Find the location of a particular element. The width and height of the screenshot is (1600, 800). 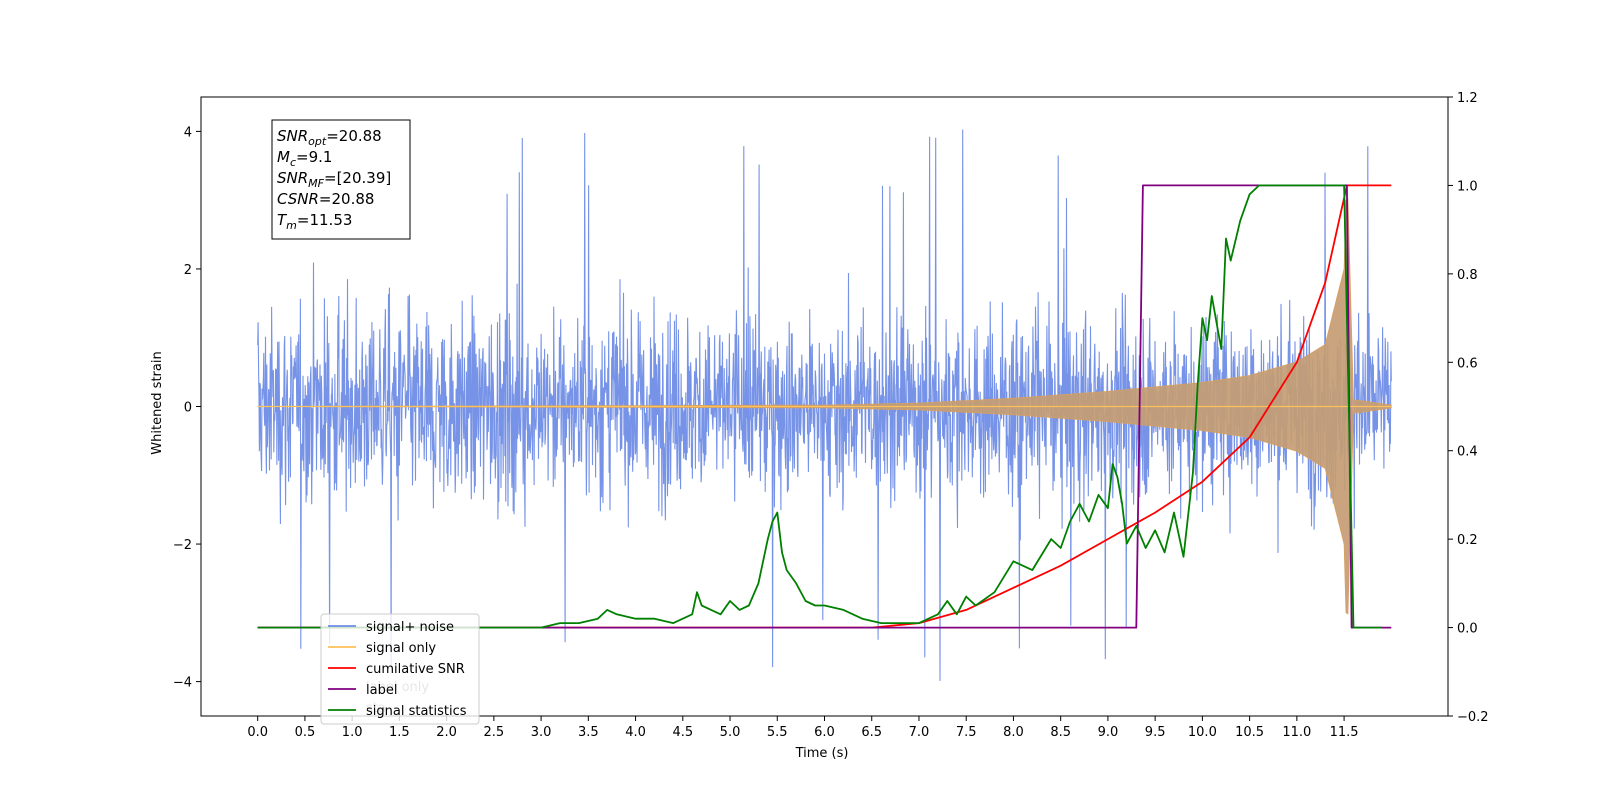

x-tick-label: 6.5 is located at coordinates (871, 732).